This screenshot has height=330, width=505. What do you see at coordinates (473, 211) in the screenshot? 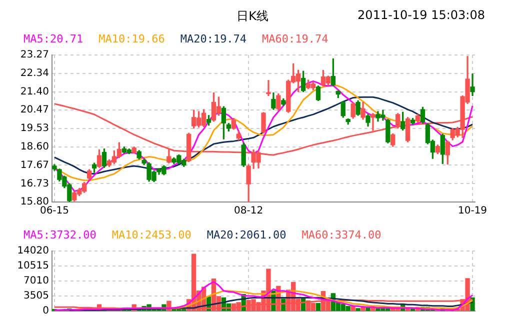
I see `x-tick-label: 10-19` at bounding box center [473, 211].